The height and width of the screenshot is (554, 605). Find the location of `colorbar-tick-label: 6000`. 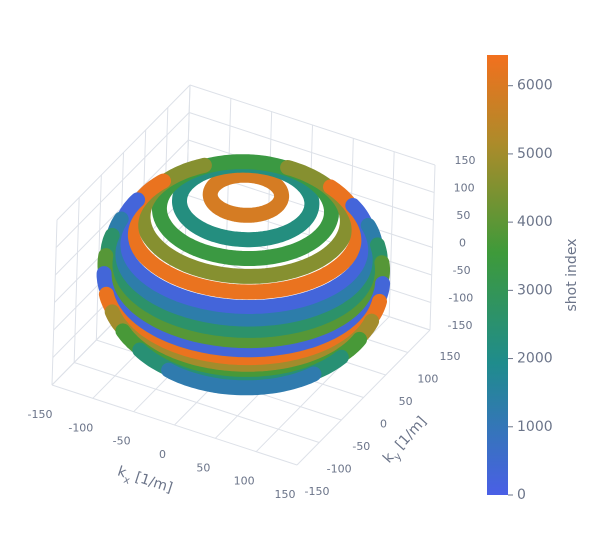

colorbar-tick-label: 6000 is located at coordinates (535, 86).